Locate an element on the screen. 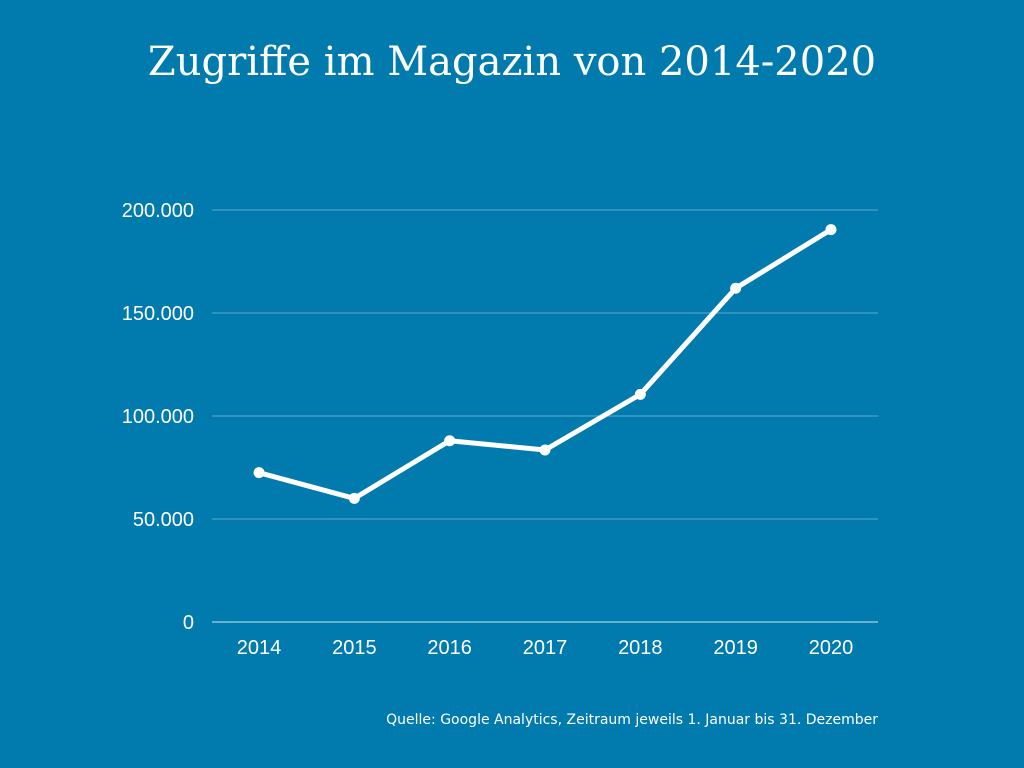  x-tick-label: 2015 is located at coordinates (354, 648).